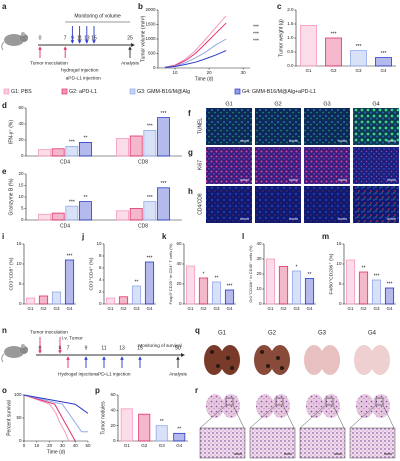  I want to click on x-tick-label: 40, so click(76, 445).